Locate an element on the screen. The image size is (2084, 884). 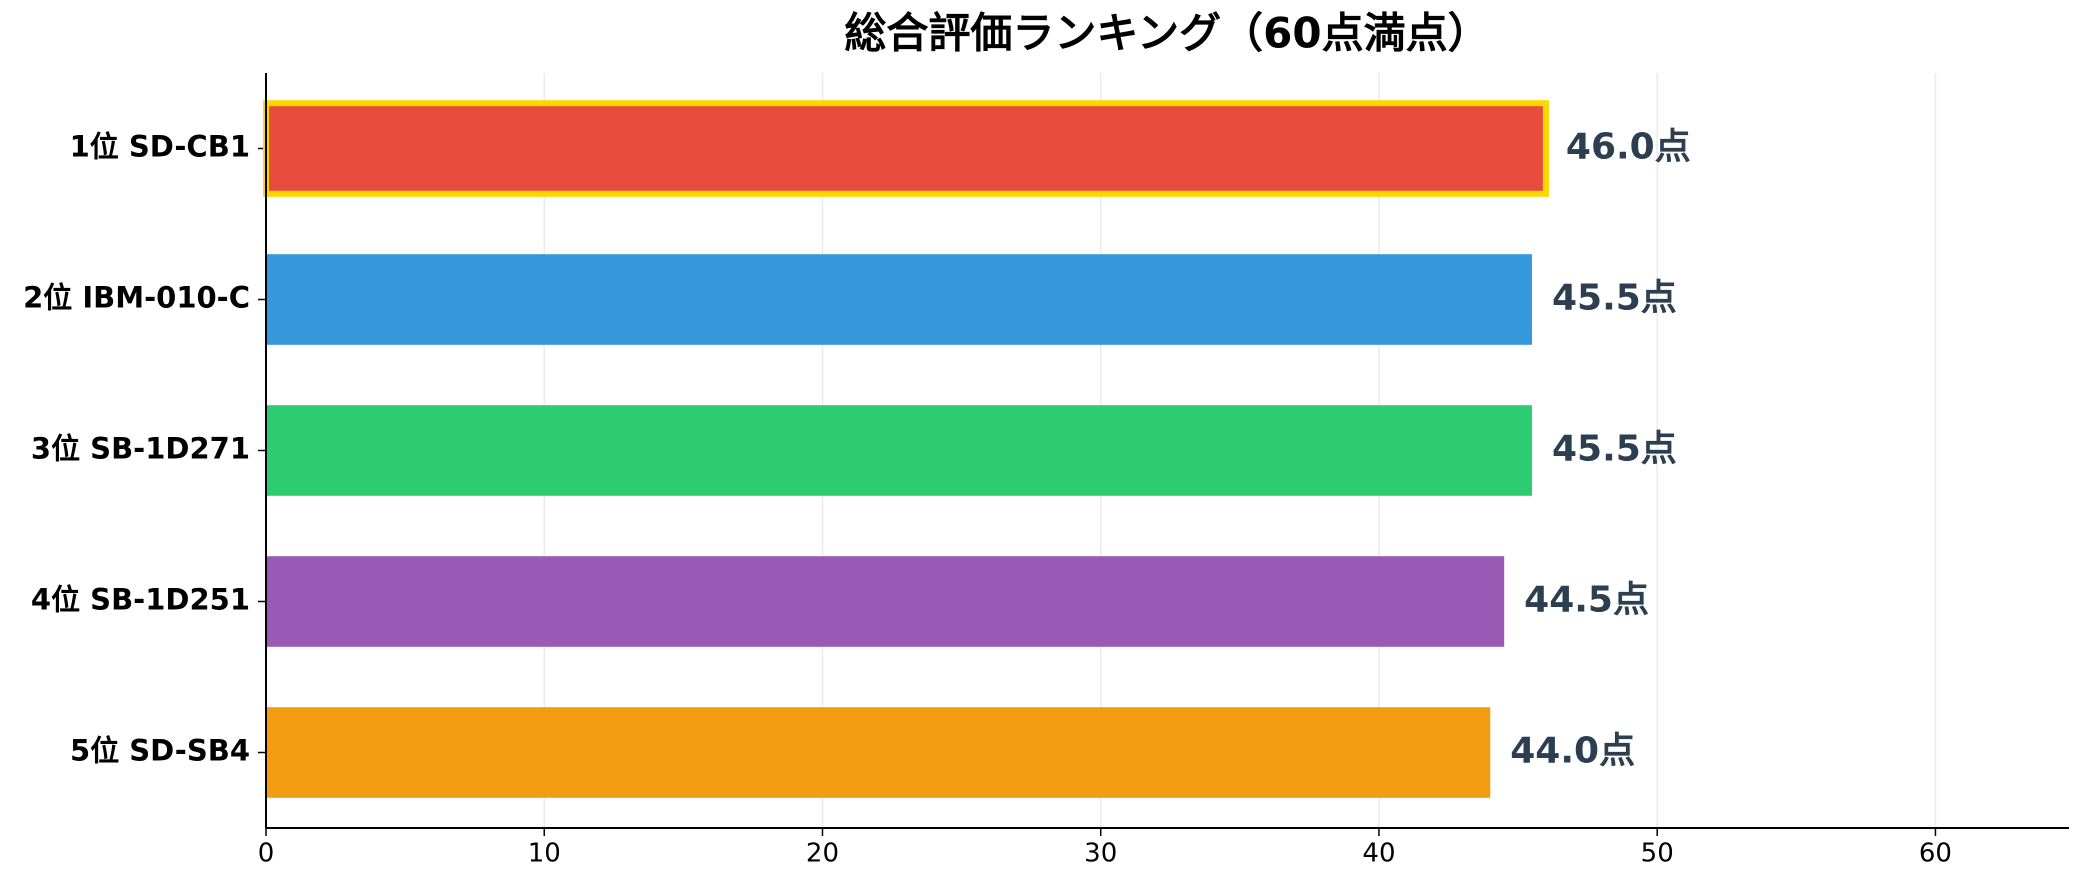
y-tick-label: 2位 IBM-010-C is located at coordinates (136, 298).